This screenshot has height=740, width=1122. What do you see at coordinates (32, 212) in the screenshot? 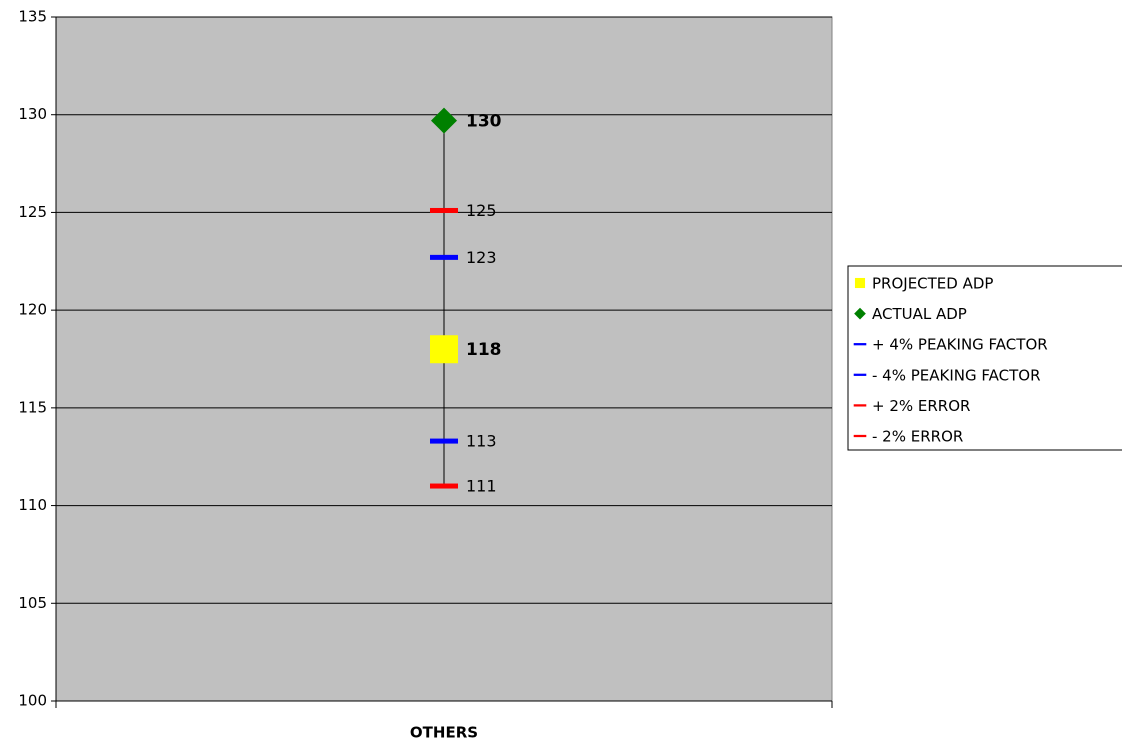
I see `y-tick-label: 125` at bounding box center [32, 212].